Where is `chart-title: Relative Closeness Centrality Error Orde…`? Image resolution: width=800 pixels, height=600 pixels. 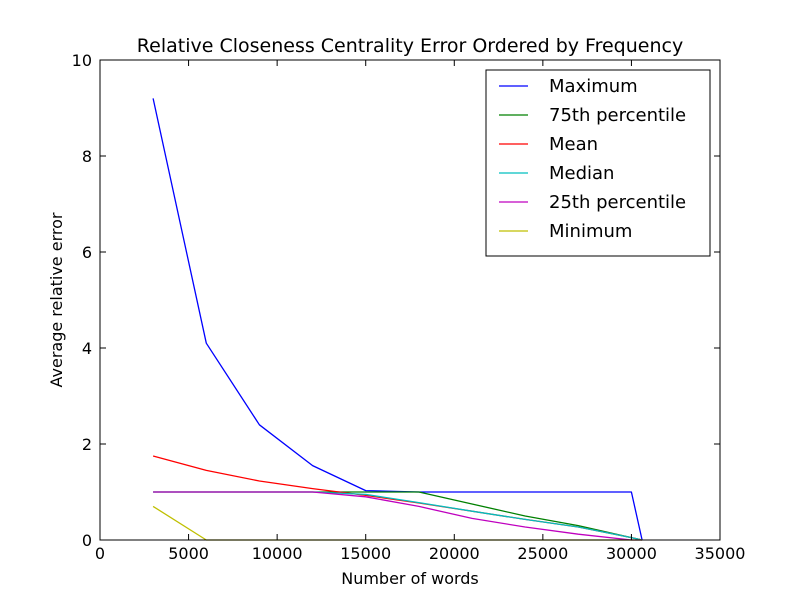
chart-title: Relative Closeness Centrality Error Orde… is located at coordinates (410, 46).